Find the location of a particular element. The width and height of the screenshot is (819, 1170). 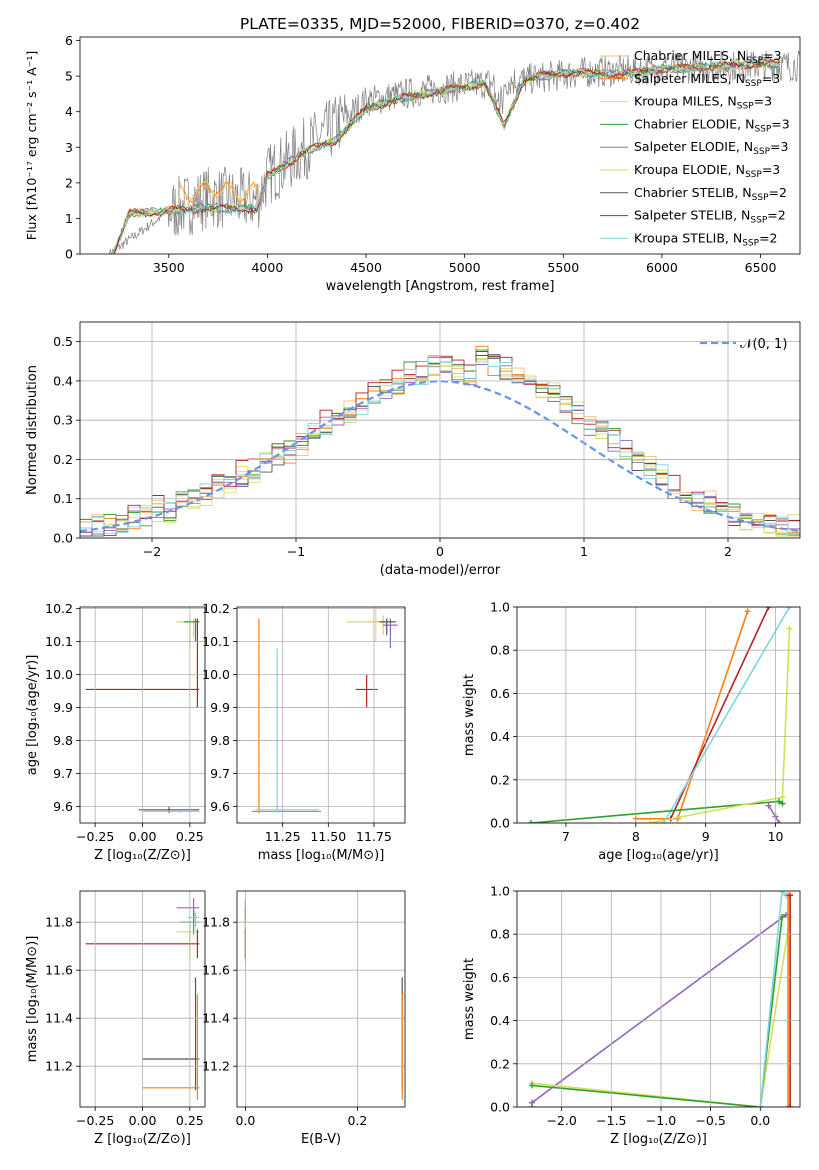

x-tick-label: 5500 is located at coordinates (563, 267).